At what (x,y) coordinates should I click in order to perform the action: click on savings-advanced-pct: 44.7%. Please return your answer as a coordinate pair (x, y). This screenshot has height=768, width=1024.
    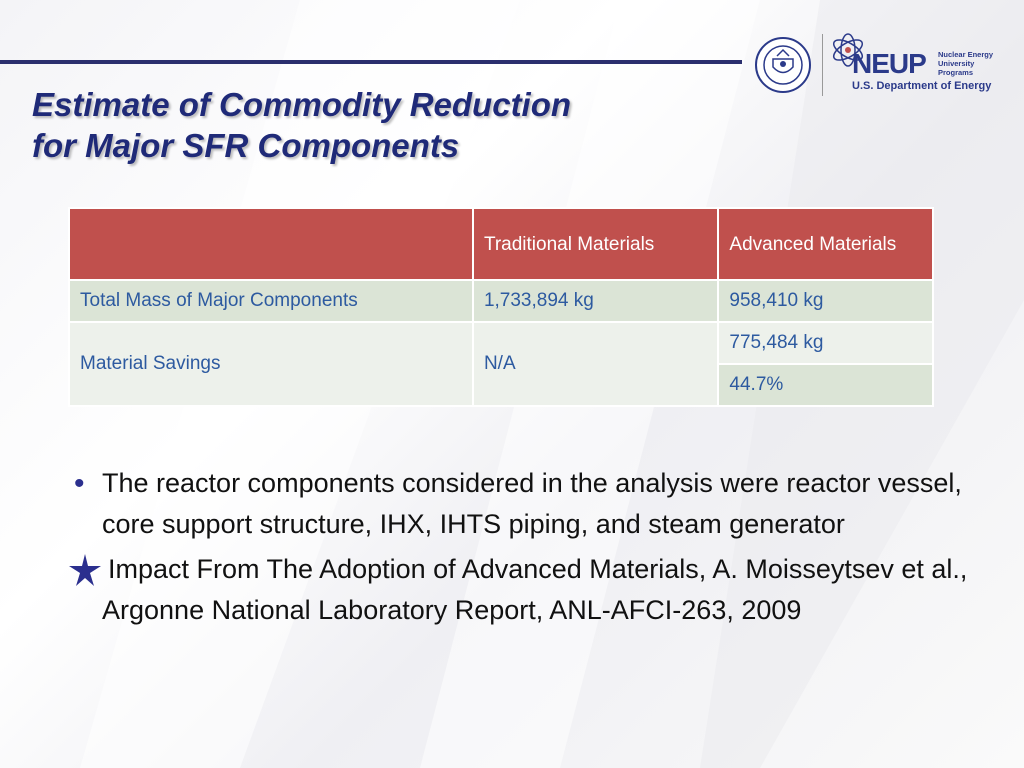
    Looking at the image, I should click on (825, 385).